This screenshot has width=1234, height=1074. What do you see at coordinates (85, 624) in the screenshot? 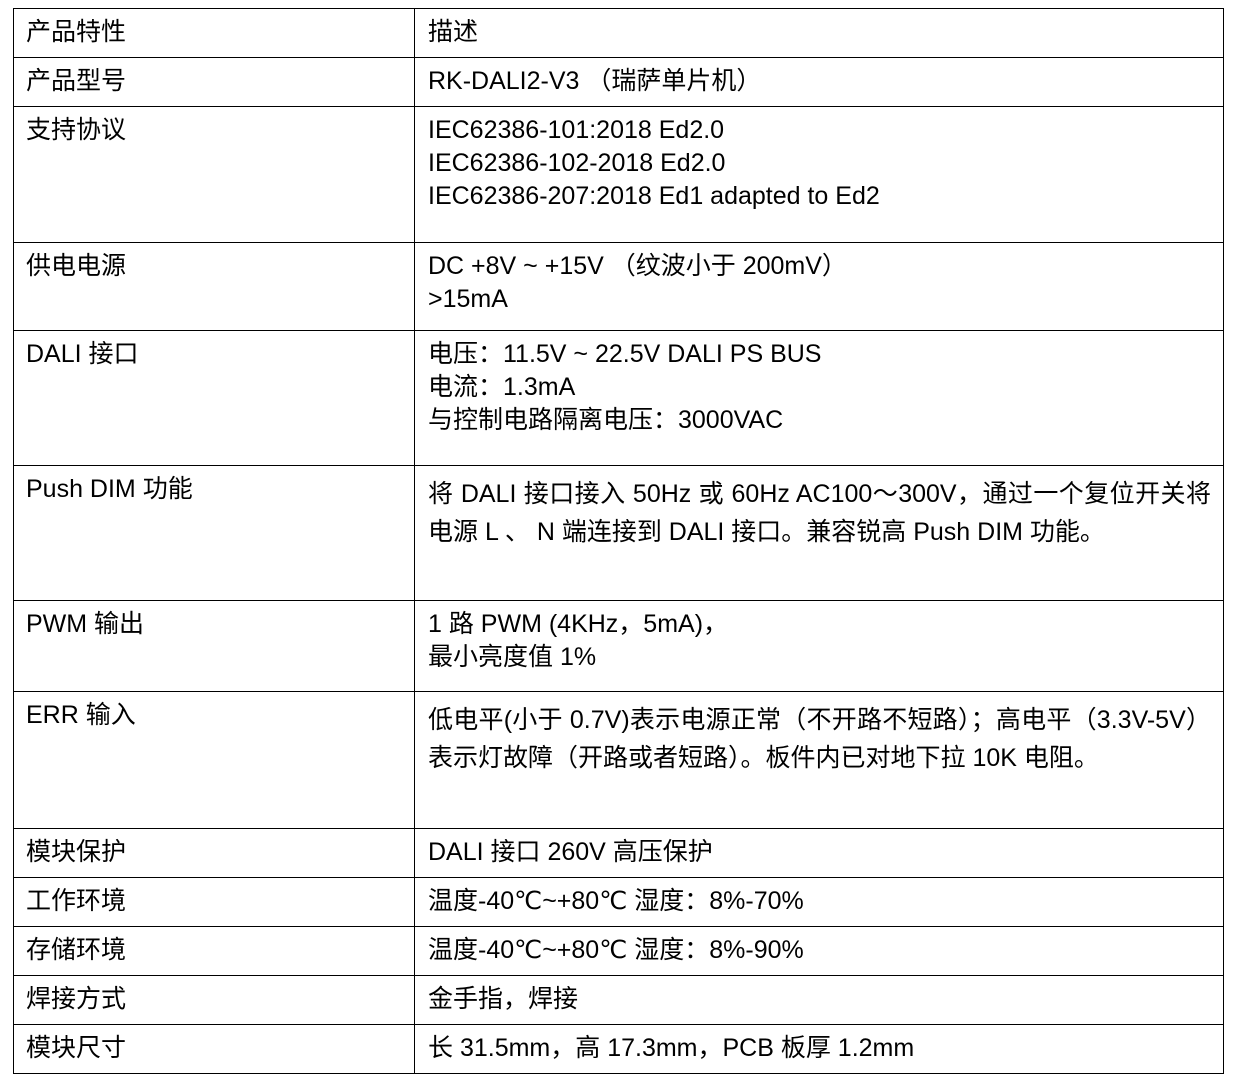
I see `feature-label: PWM 输出` at bounding box center [85, 624].